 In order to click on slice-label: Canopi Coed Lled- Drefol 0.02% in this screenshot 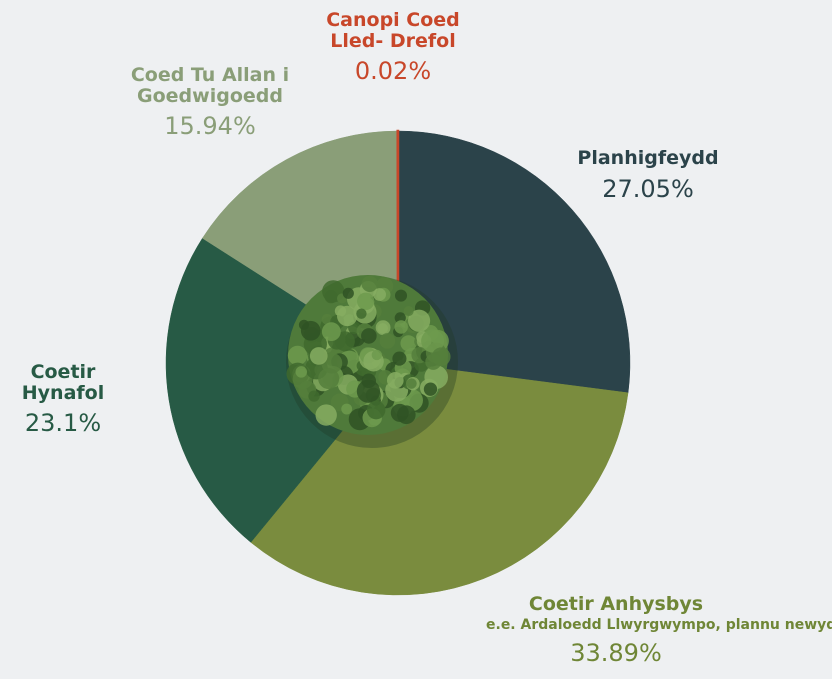, I will do `click(393, 47)`.